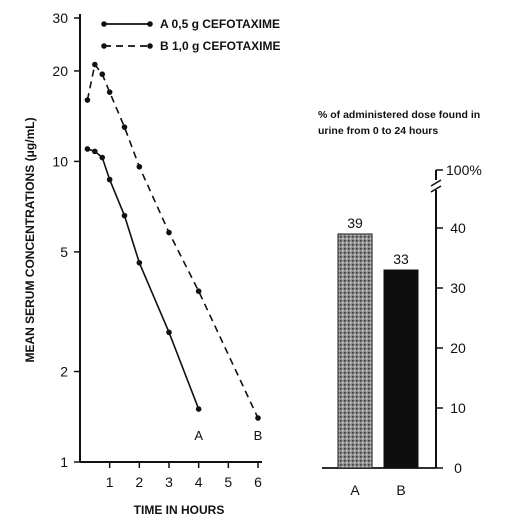 The height and width of the screenshot is (523, 530). I want to click on series-end-label: B, so click(258, 435).